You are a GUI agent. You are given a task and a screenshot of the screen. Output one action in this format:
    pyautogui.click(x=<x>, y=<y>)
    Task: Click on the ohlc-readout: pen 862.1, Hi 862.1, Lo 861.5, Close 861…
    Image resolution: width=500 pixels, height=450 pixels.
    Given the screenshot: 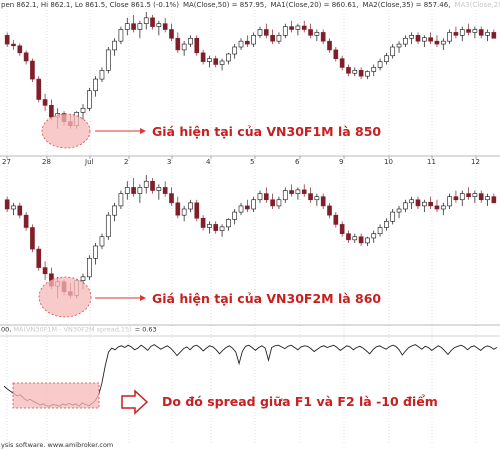 What is the action you would take?
    pyautogui.click(x=250, y=5)
    